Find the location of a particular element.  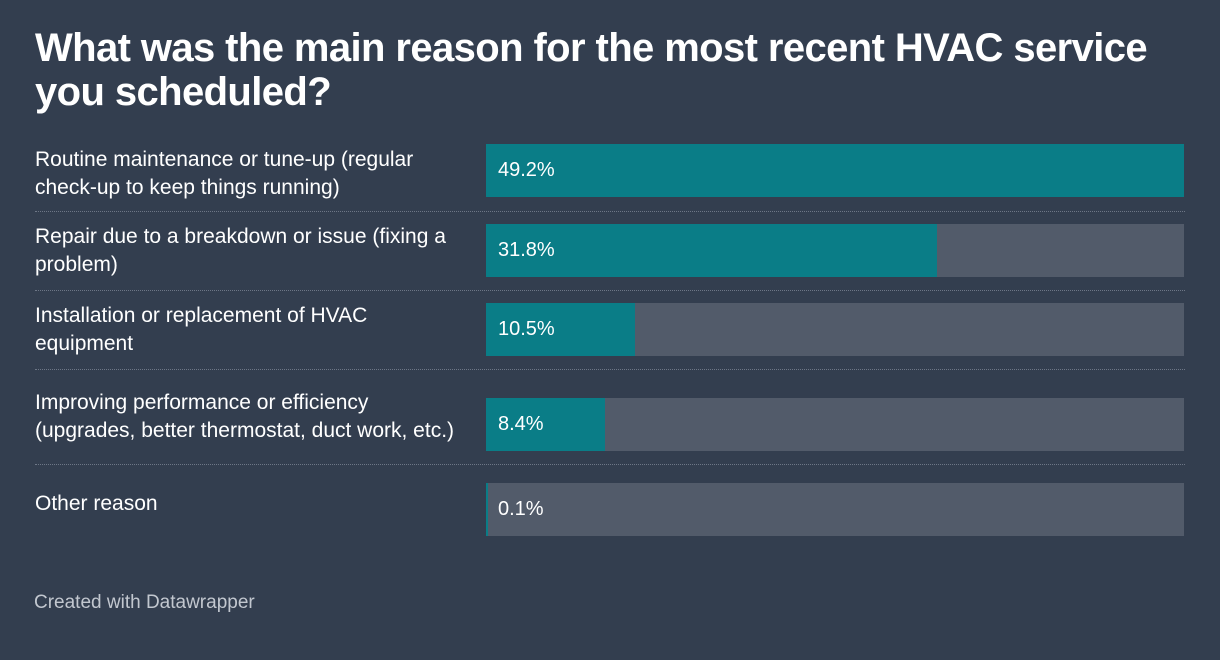

bar-track: 10.5% is located at coordinates (835, 329).